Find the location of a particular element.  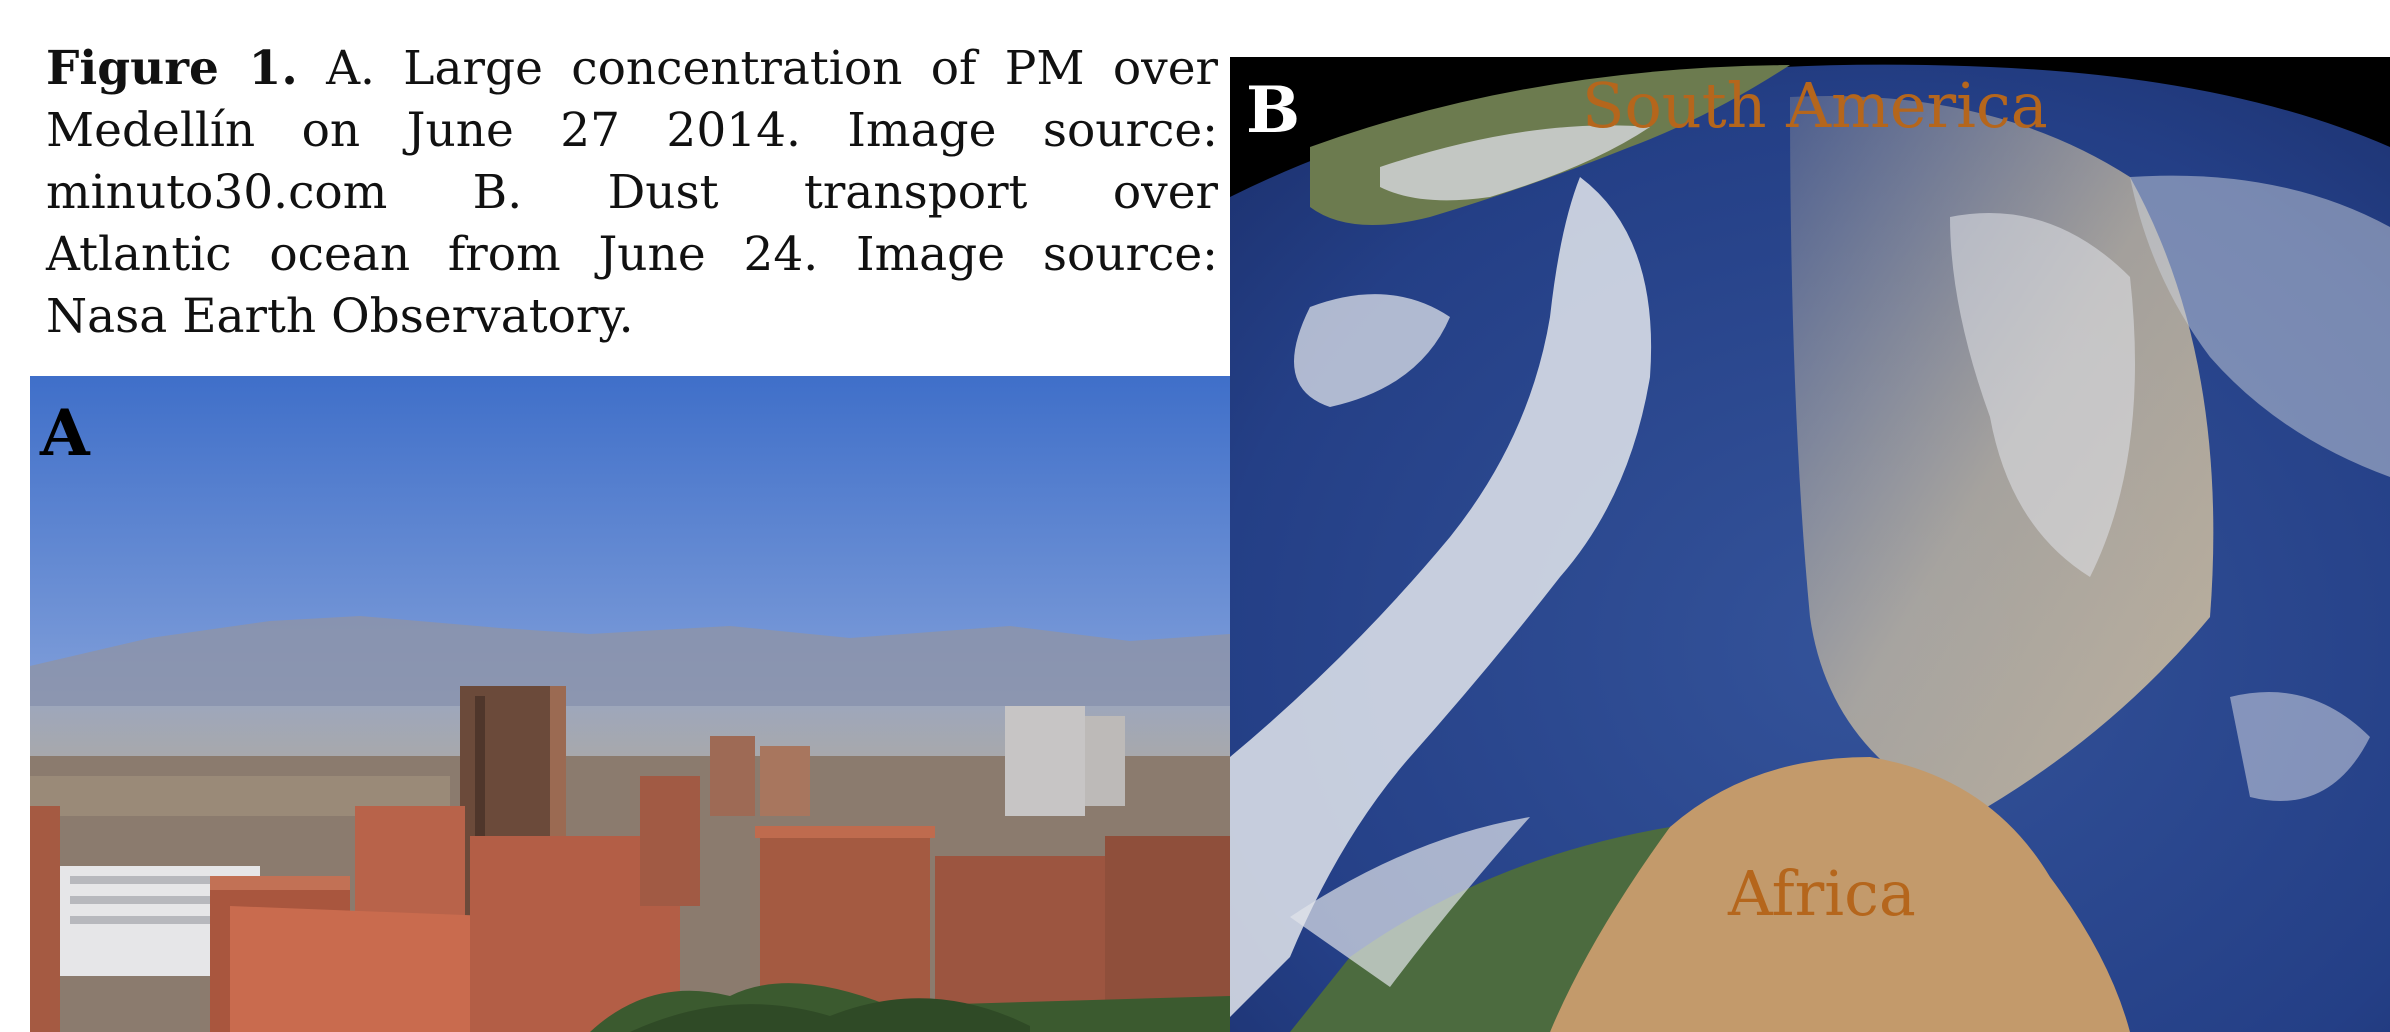

africa-label: Africa is located at coordinates (1822, 893).